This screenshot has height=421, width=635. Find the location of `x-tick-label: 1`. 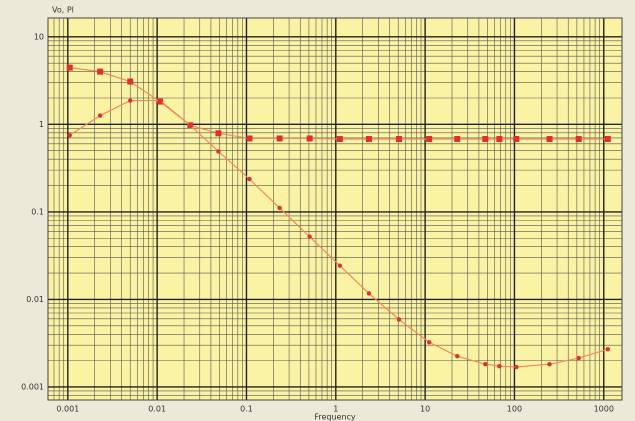

x-tick-label: 1 is located at coordinates (335, 409).